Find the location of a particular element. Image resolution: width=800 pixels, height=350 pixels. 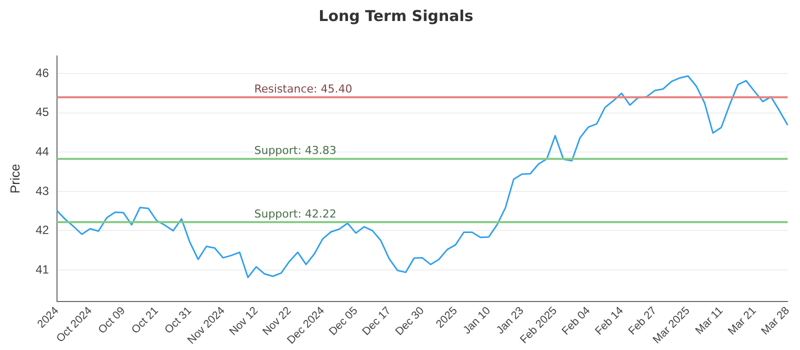

x-tick-label: Feb 04 is located at coordinates (576, 321).